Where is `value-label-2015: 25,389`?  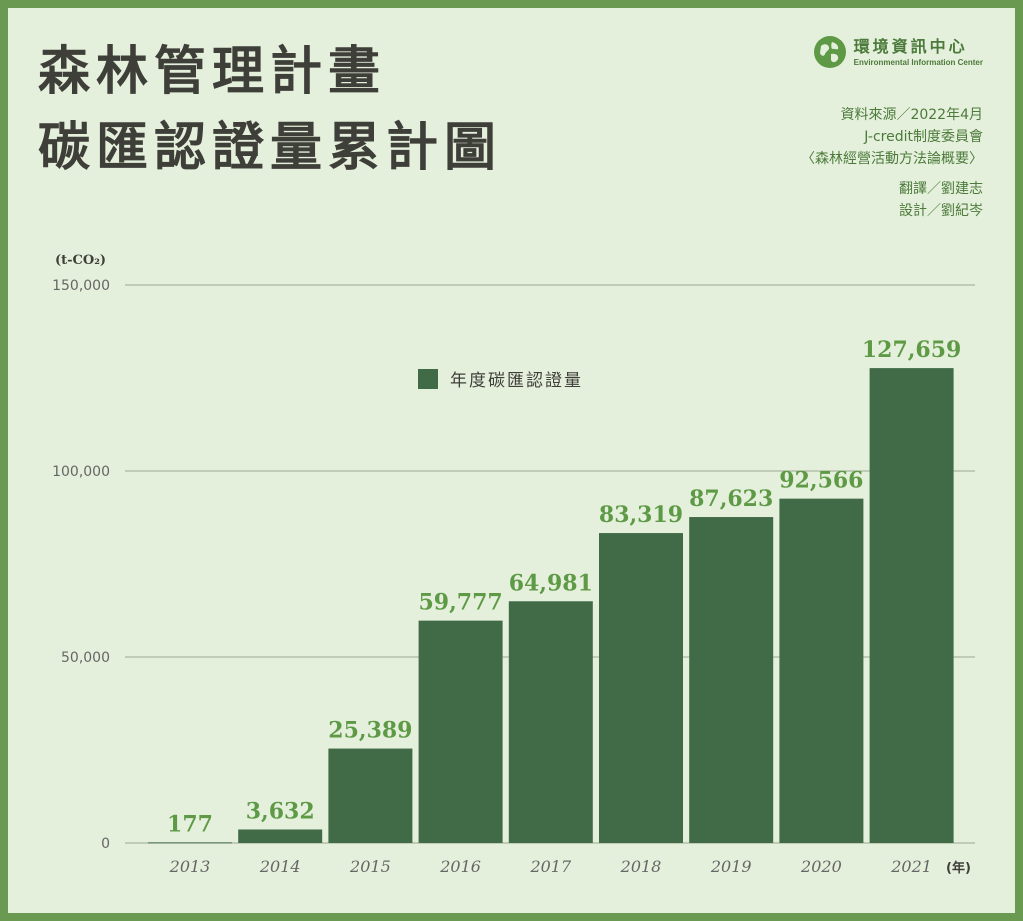 value-label-2015: 25,389 is located at coordinates (370, 731).